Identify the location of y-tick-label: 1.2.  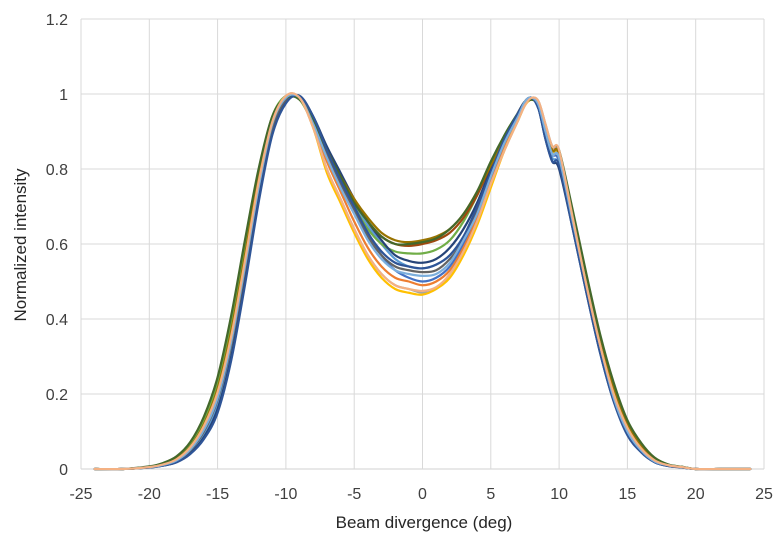
(57, 20).